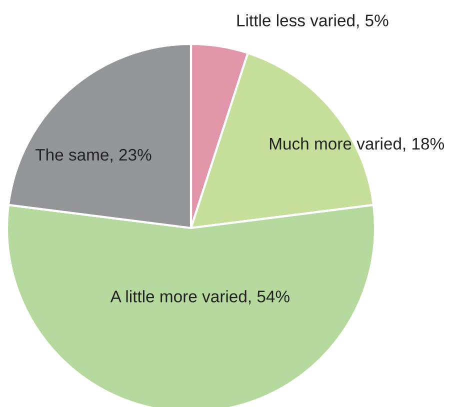 This screenshot has height=407, width=476. I want to click on slice-label: A little more varied, 54%, so click(200, 297).